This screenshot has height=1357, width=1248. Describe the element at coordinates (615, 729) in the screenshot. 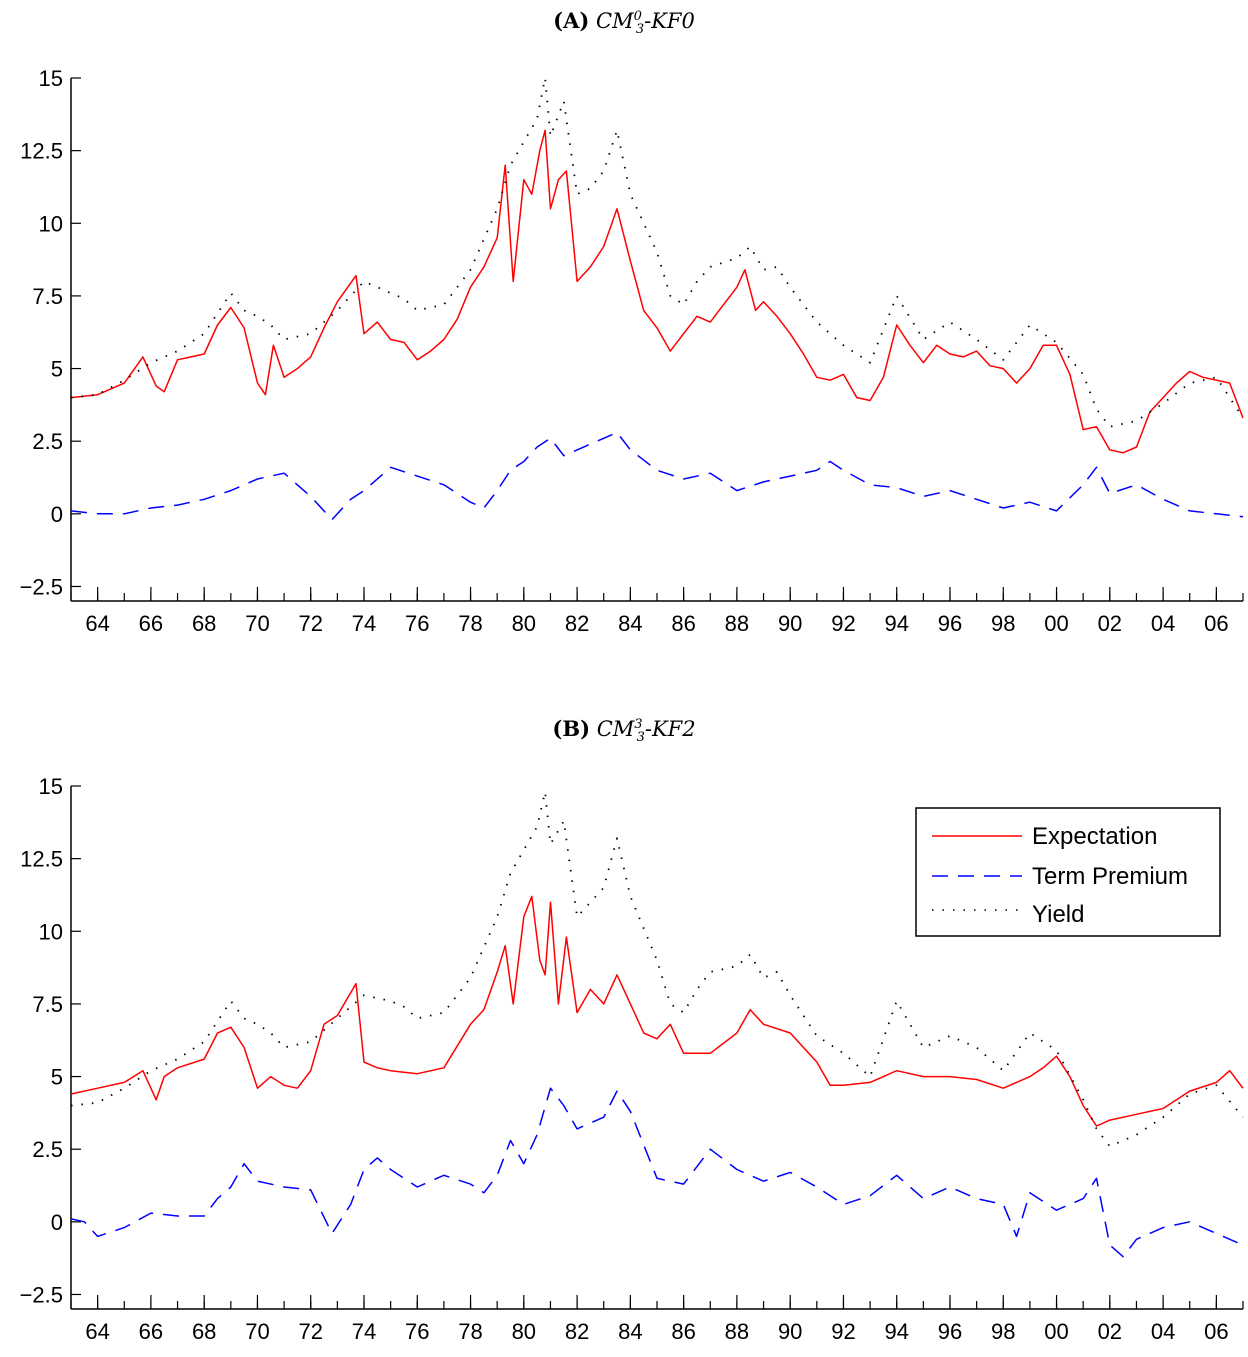

I see `panel-b-model: CM` at that location.